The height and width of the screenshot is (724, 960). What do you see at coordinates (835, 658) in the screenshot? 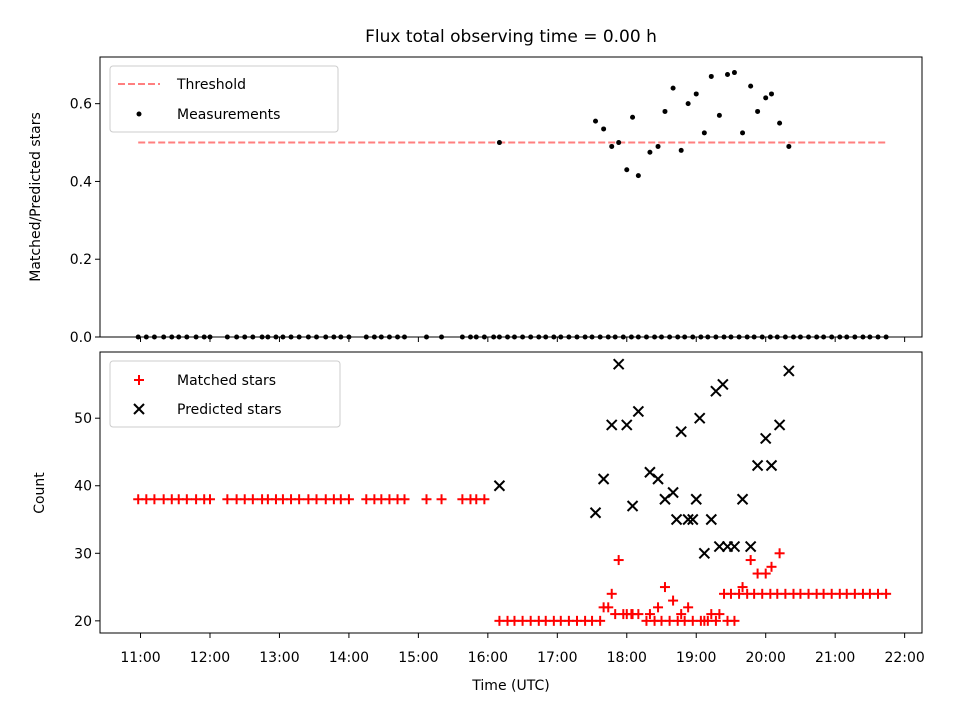
I see `x-tick-label: 21:00` at bounding box center [835, 658].